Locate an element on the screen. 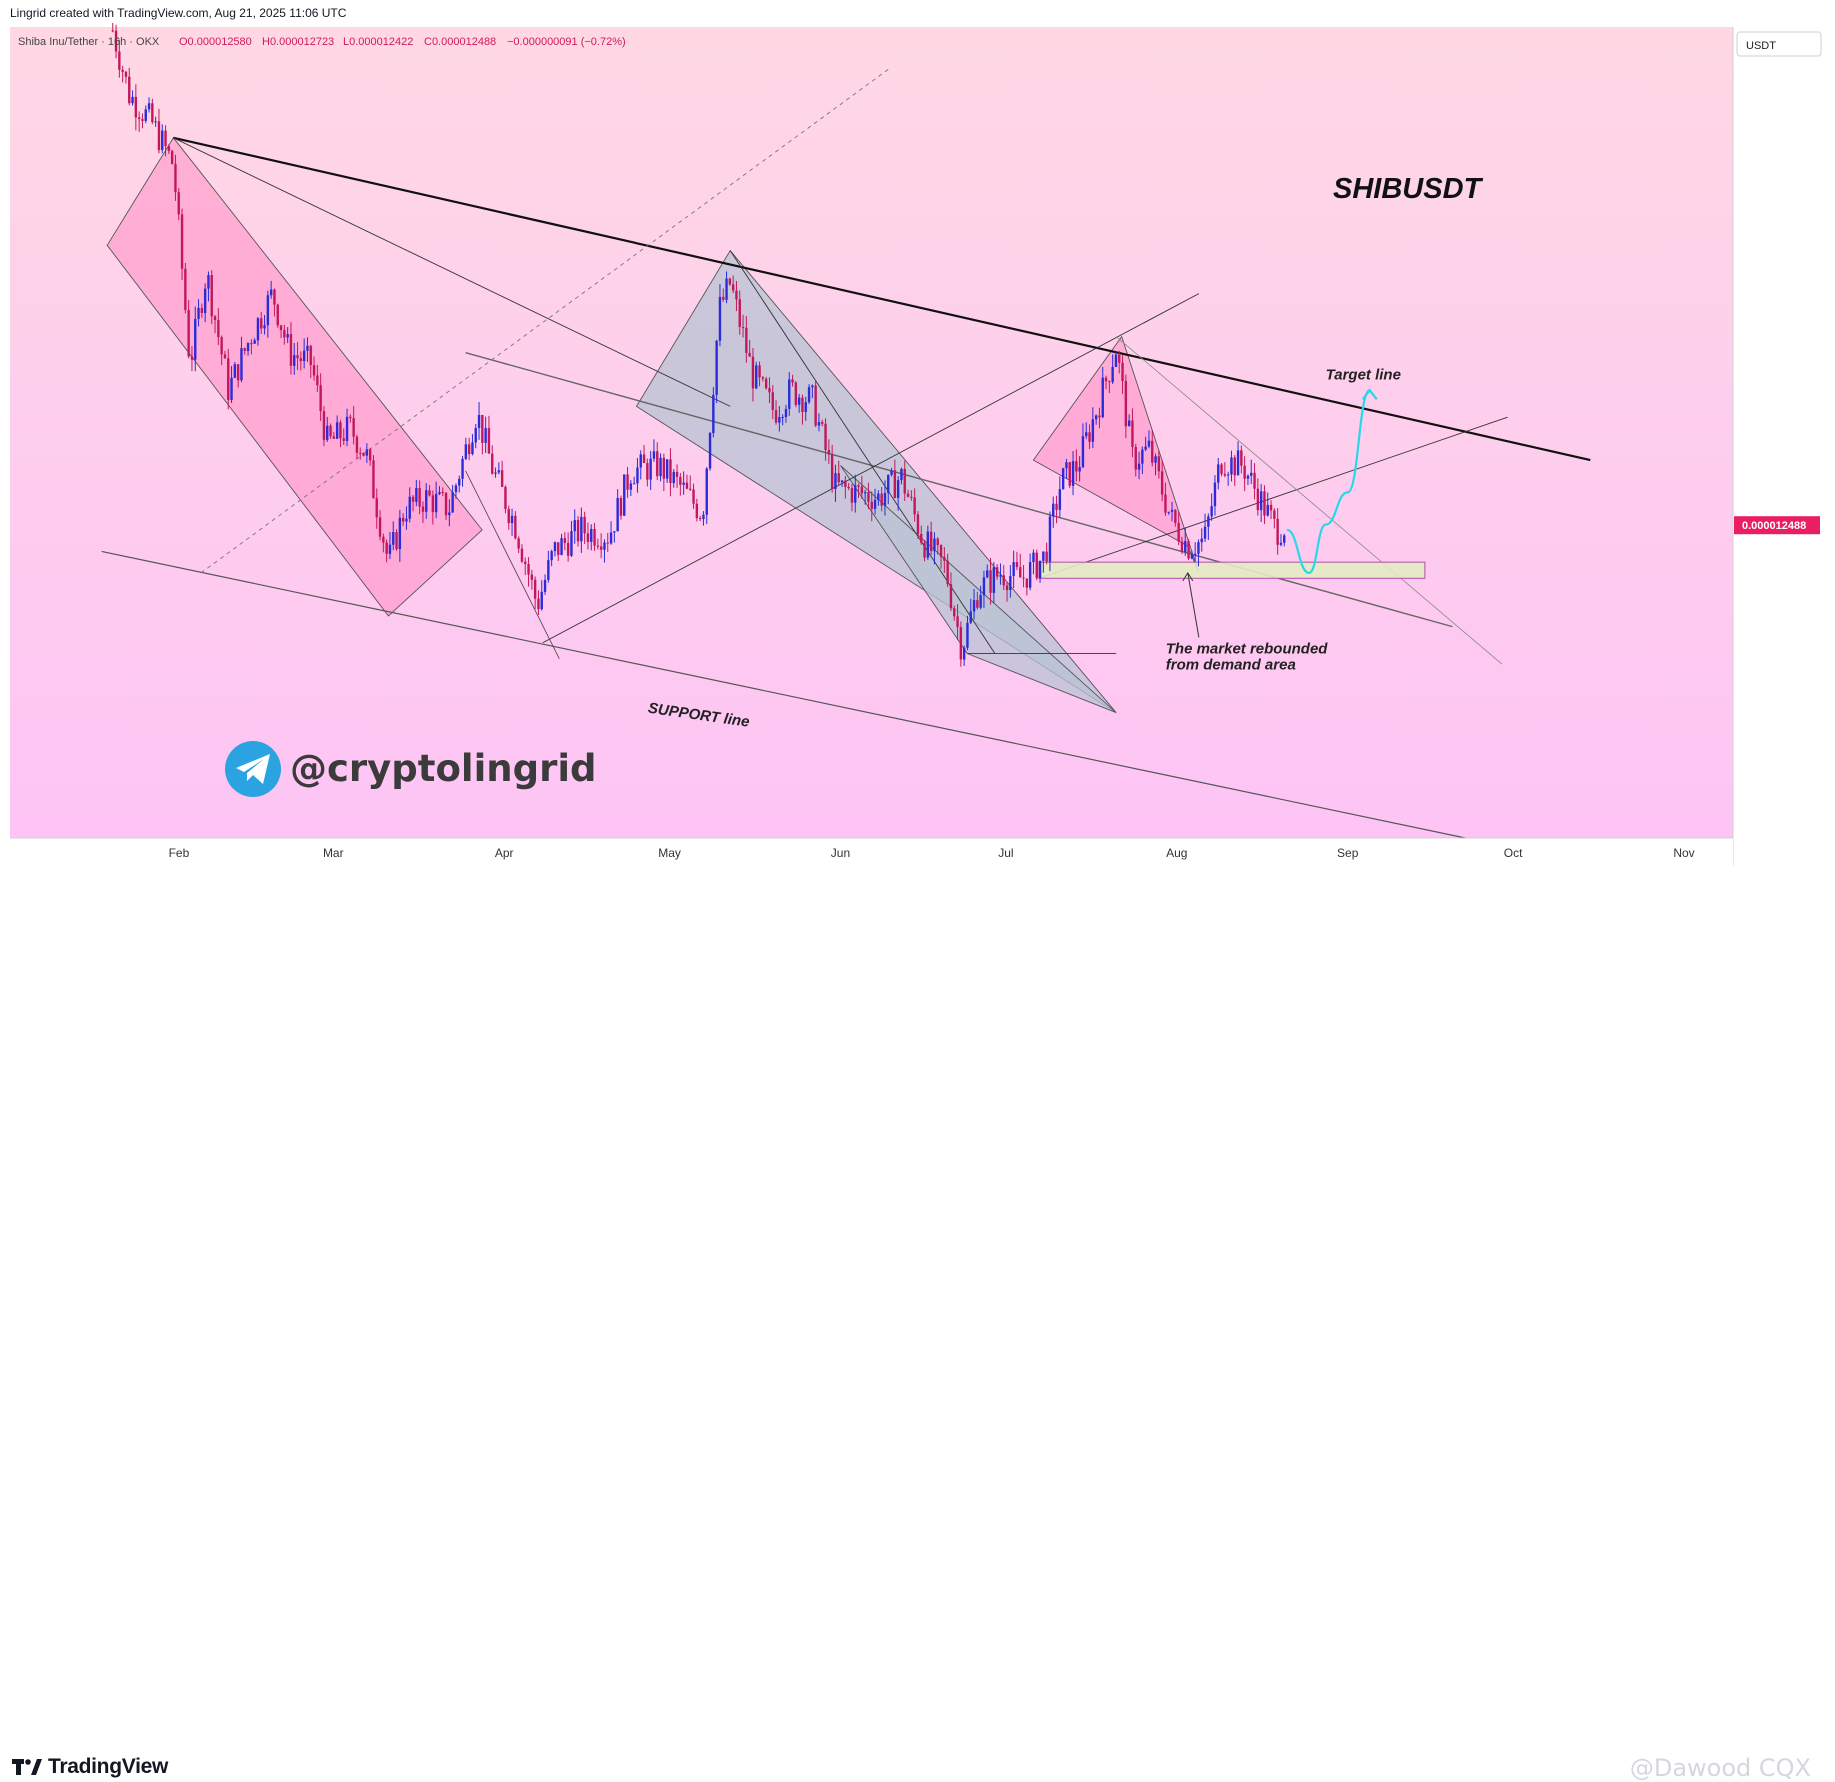 This screenshot has width=1835, height=1782. handle-text: @cryptolingrid is located at coordinates (443, 768).